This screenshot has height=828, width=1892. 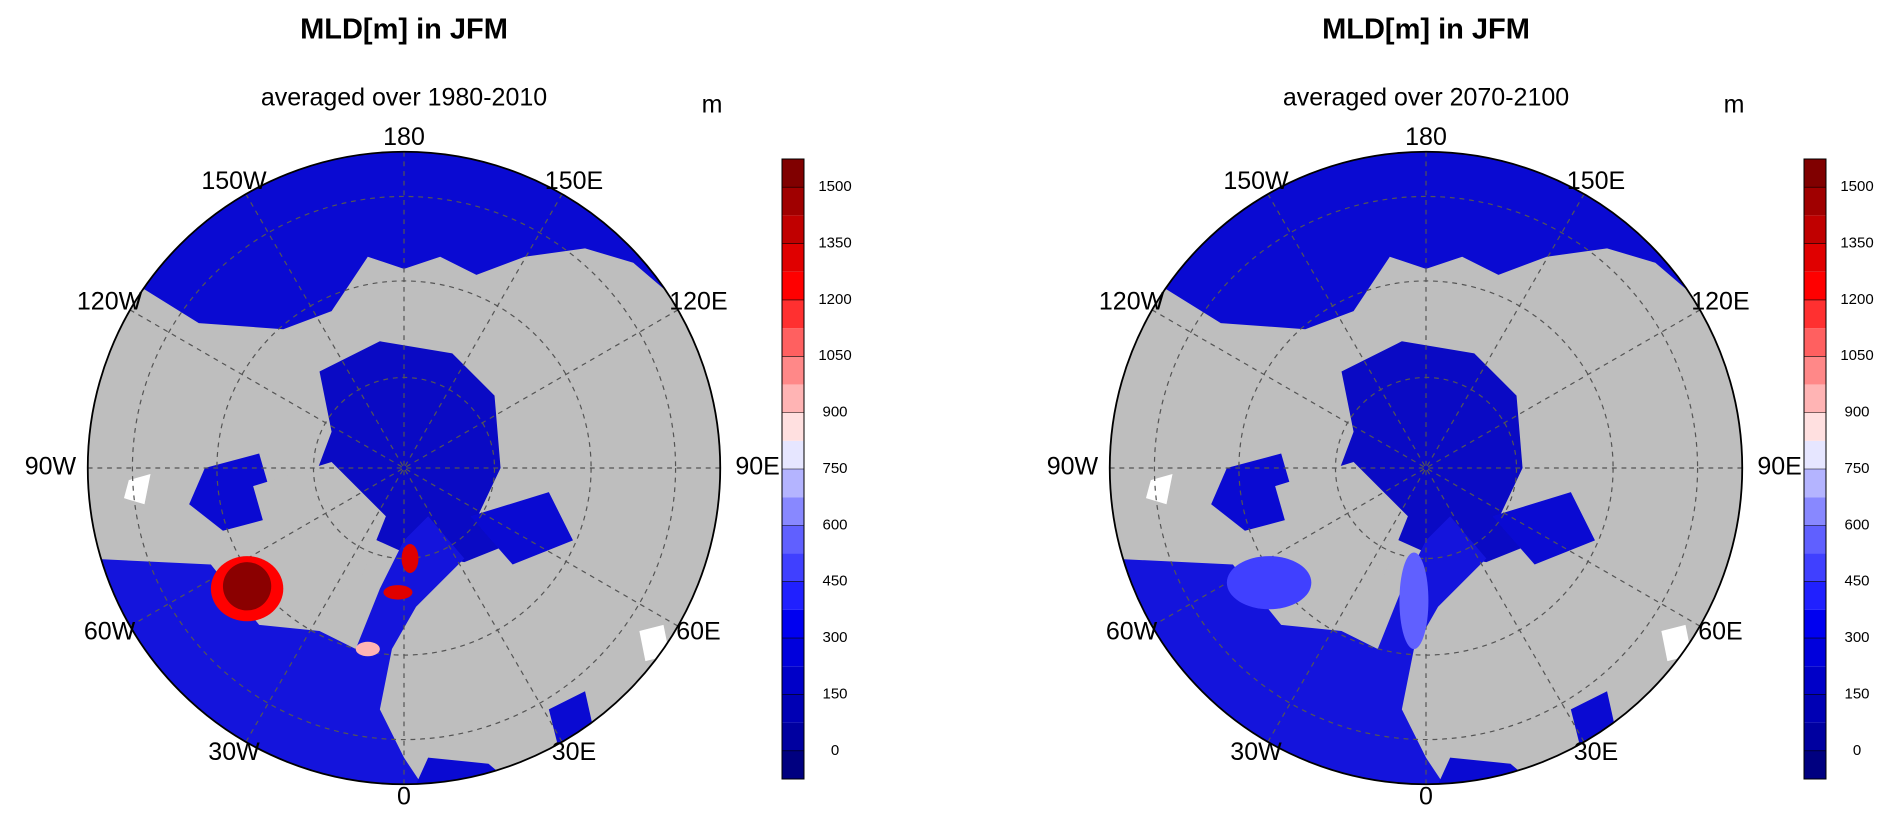 What do you see at coordinates (110, 302) in the screenshot?
I see `longitude-label: 120W` at bounding box center [110, 302].